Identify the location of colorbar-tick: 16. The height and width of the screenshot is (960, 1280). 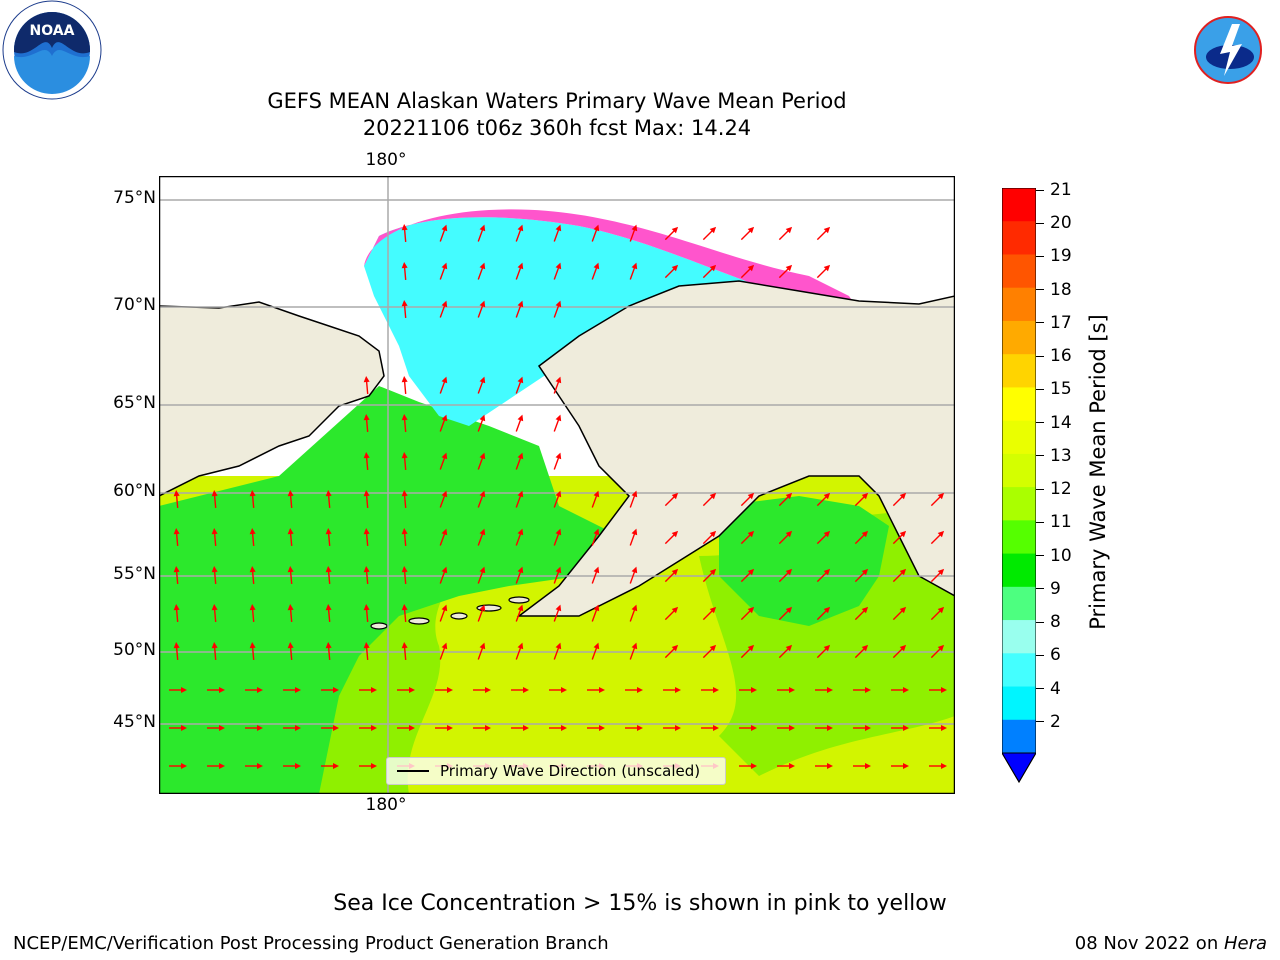
(1054, 356).